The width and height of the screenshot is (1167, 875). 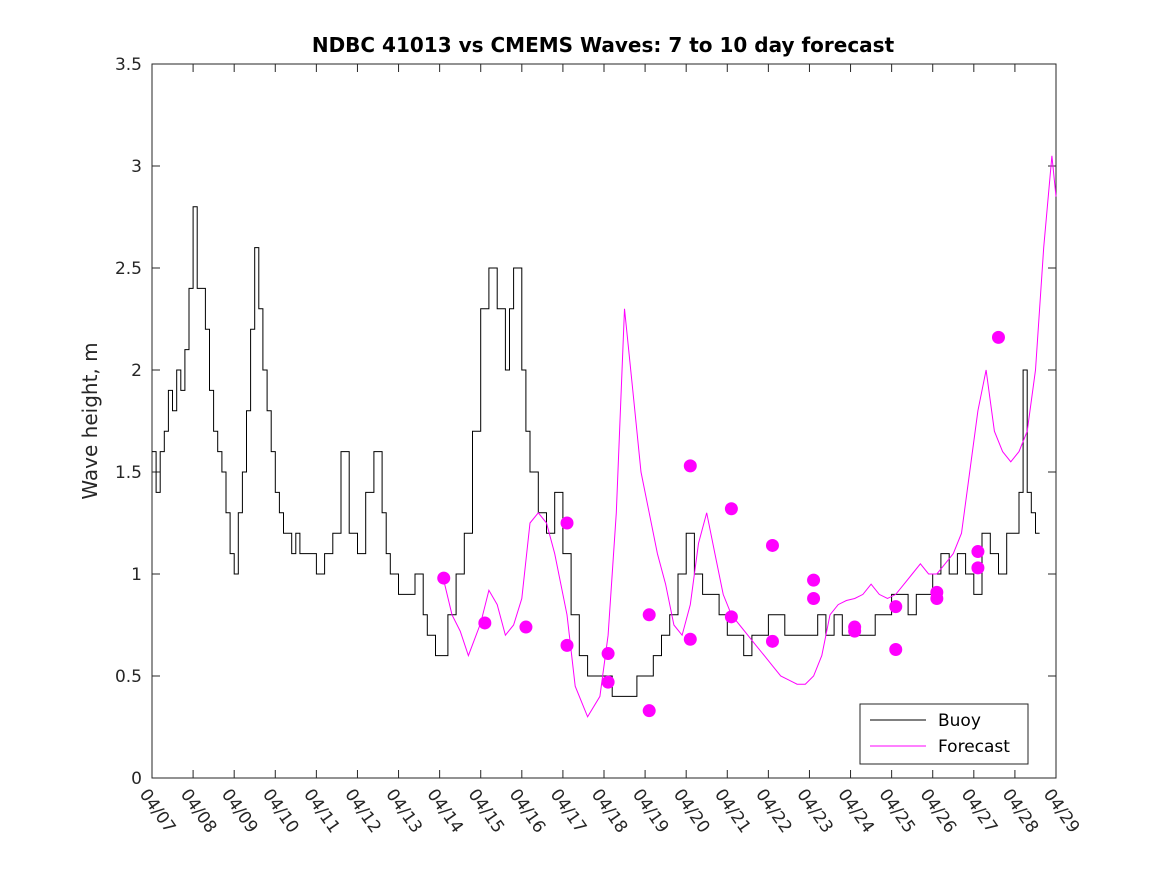 What do you see at coordinates (90, 420) in the screenshot?
I see `y-axis-label: Wave height, m` at bounding box center [90, 420].